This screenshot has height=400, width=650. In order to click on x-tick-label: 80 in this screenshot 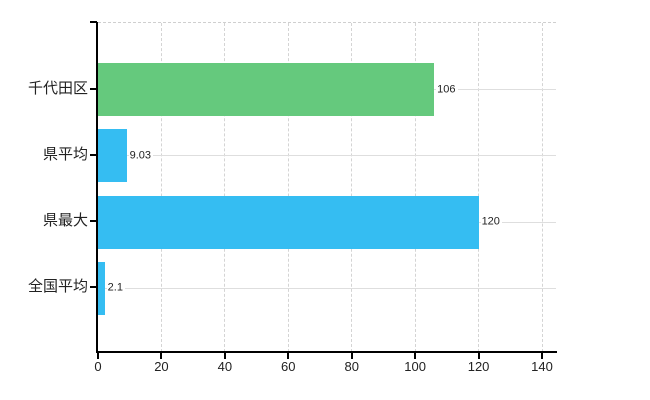, I will do `click(351, 366)`.